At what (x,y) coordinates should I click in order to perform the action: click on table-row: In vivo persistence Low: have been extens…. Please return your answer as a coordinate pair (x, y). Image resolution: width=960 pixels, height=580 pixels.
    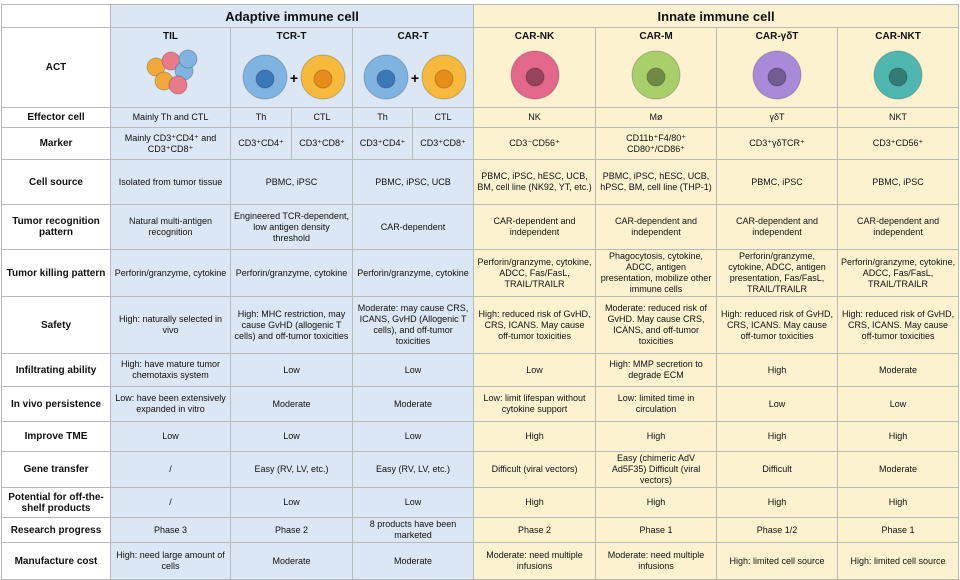
    Looking at the image, I should click on (480, 404).